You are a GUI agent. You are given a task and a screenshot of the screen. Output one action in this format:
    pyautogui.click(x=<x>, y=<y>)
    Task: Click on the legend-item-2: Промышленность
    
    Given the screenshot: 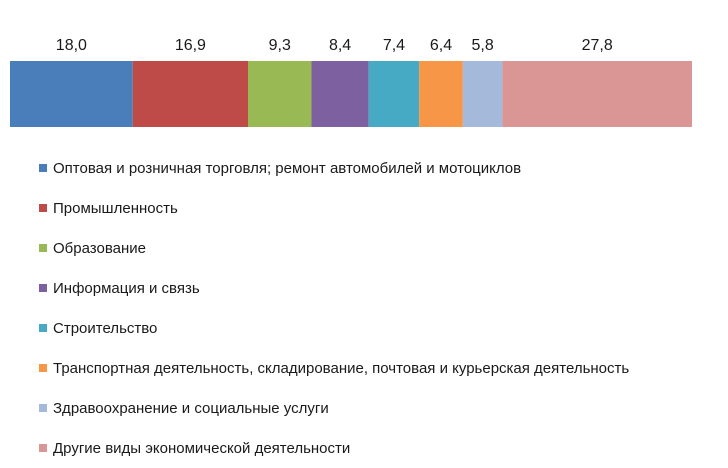 What is the action you would take?
    pyautogui.click(x=334, y=208)
    